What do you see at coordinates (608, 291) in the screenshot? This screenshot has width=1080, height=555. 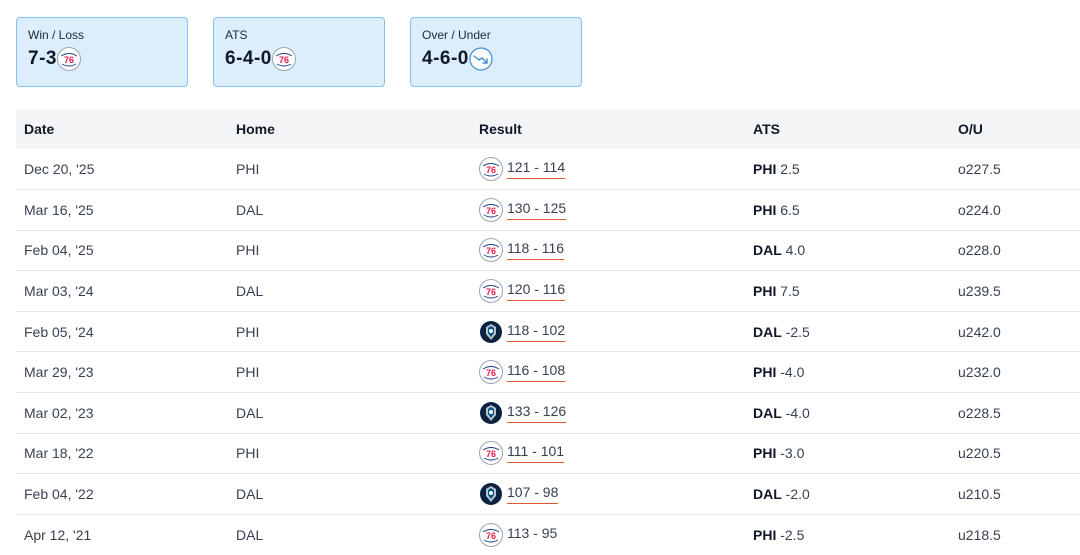 I see `cell-result: 76 120 - 116` at bounding box center [608, 291].